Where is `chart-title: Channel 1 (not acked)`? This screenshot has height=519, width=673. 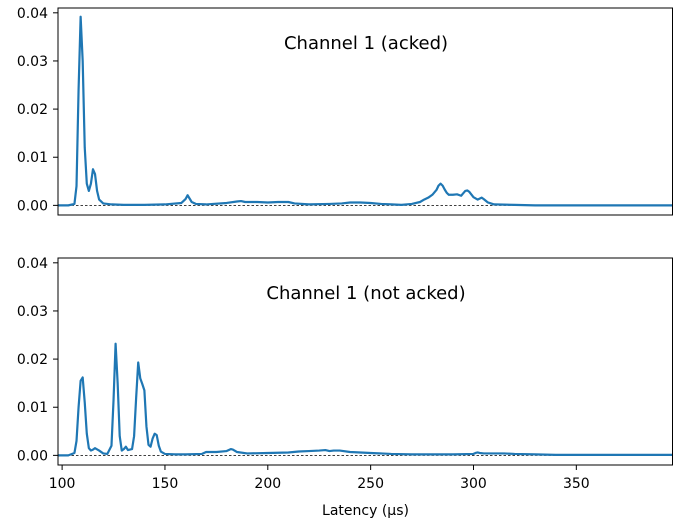
chart-title: Channel 1 (not acked) is located at coordinates (365, 293).